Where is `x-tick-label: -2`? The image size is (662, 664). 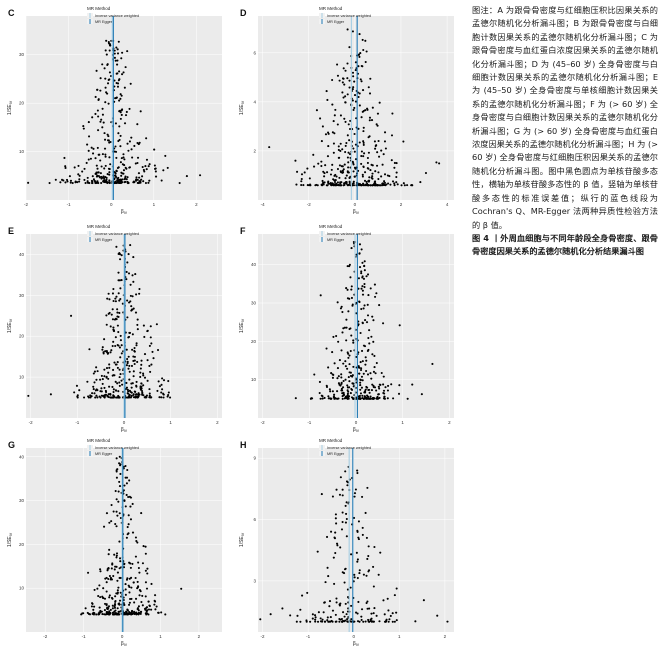 x-tick-label: -2 is located at coordinates (263, 636).